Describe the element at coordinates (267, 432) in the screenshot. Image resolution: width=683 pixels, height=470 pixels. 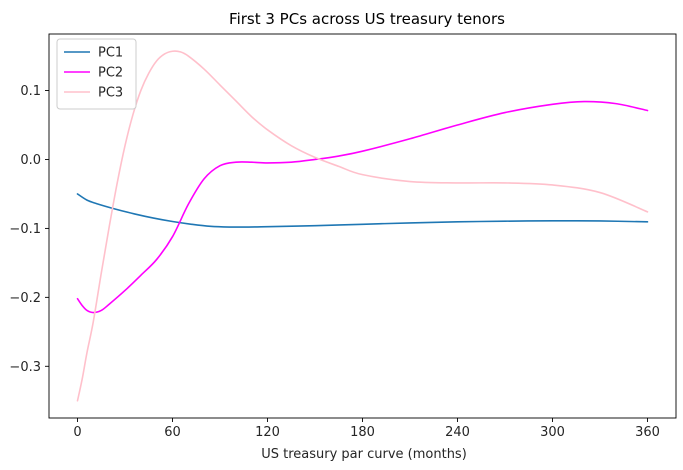
I see `x-tick-label: 120` at that location.